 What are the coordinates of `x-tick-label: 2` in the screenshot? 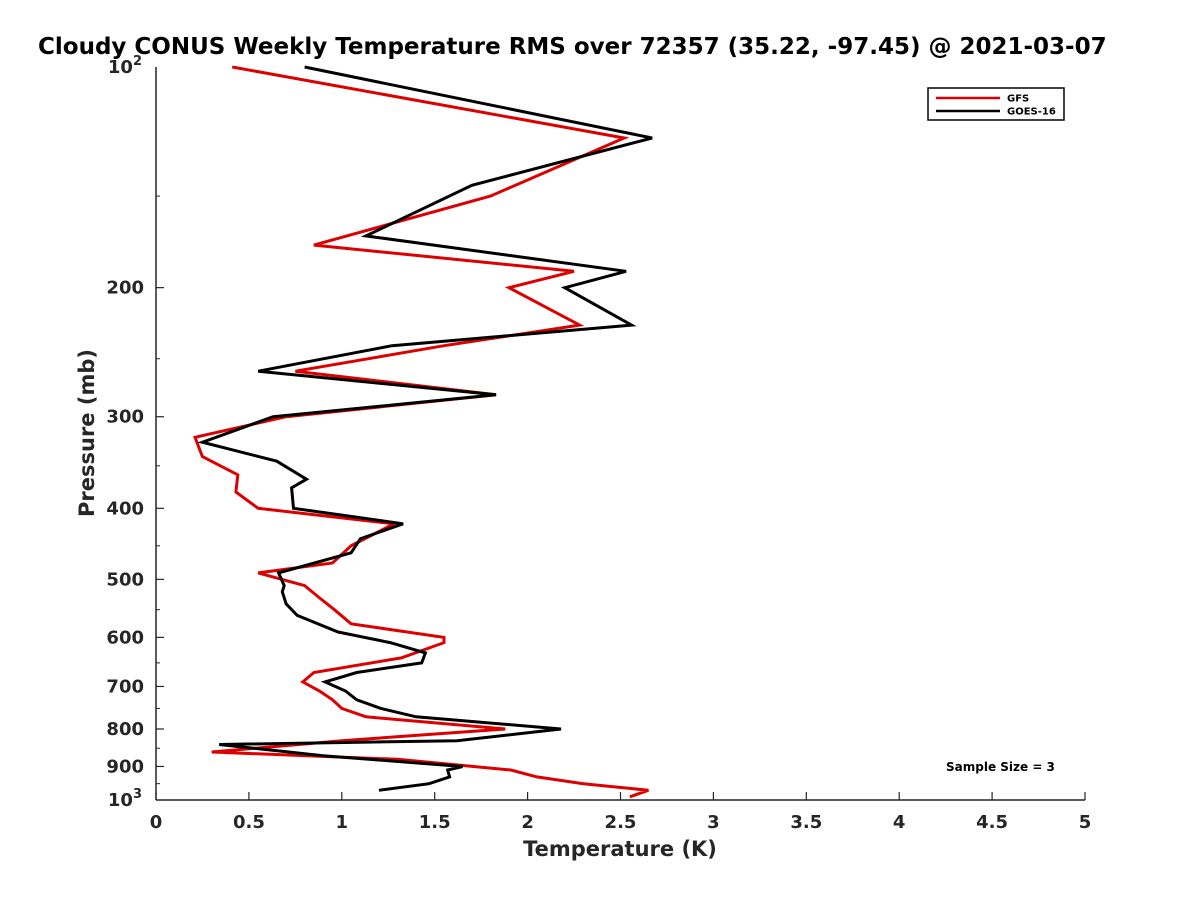 It's located at (527, 822).